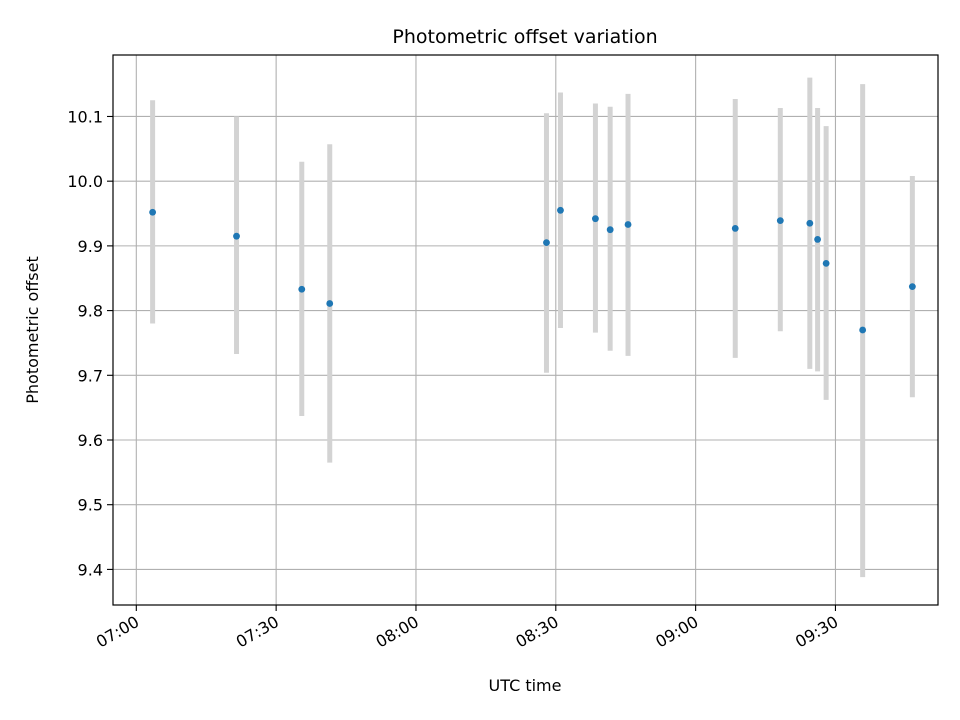 The height and width of the screenshot is (720, 960). Describe the element at coordinates (85, 116) in the screenshot. I see `y-tick-label: 10.1` at that location.